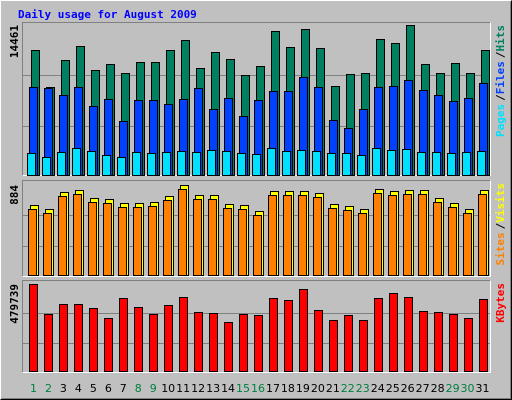  What do you see at coordinates (107, 14) in the screenshot?
I see `chart-title: Daily usage for August 2009` at bounding box center [107, 14].